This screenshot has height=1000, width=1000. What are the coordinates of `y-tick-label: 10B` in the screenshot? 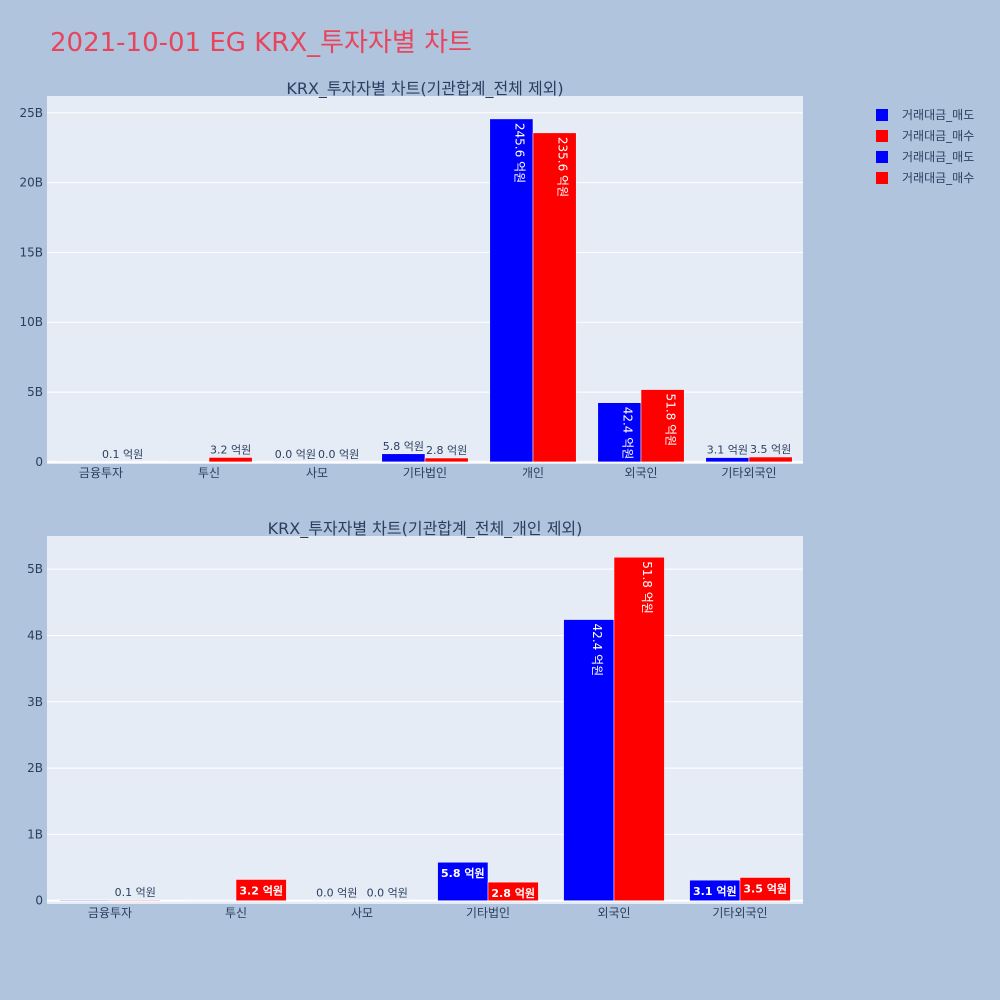 It's located at (31, 322).